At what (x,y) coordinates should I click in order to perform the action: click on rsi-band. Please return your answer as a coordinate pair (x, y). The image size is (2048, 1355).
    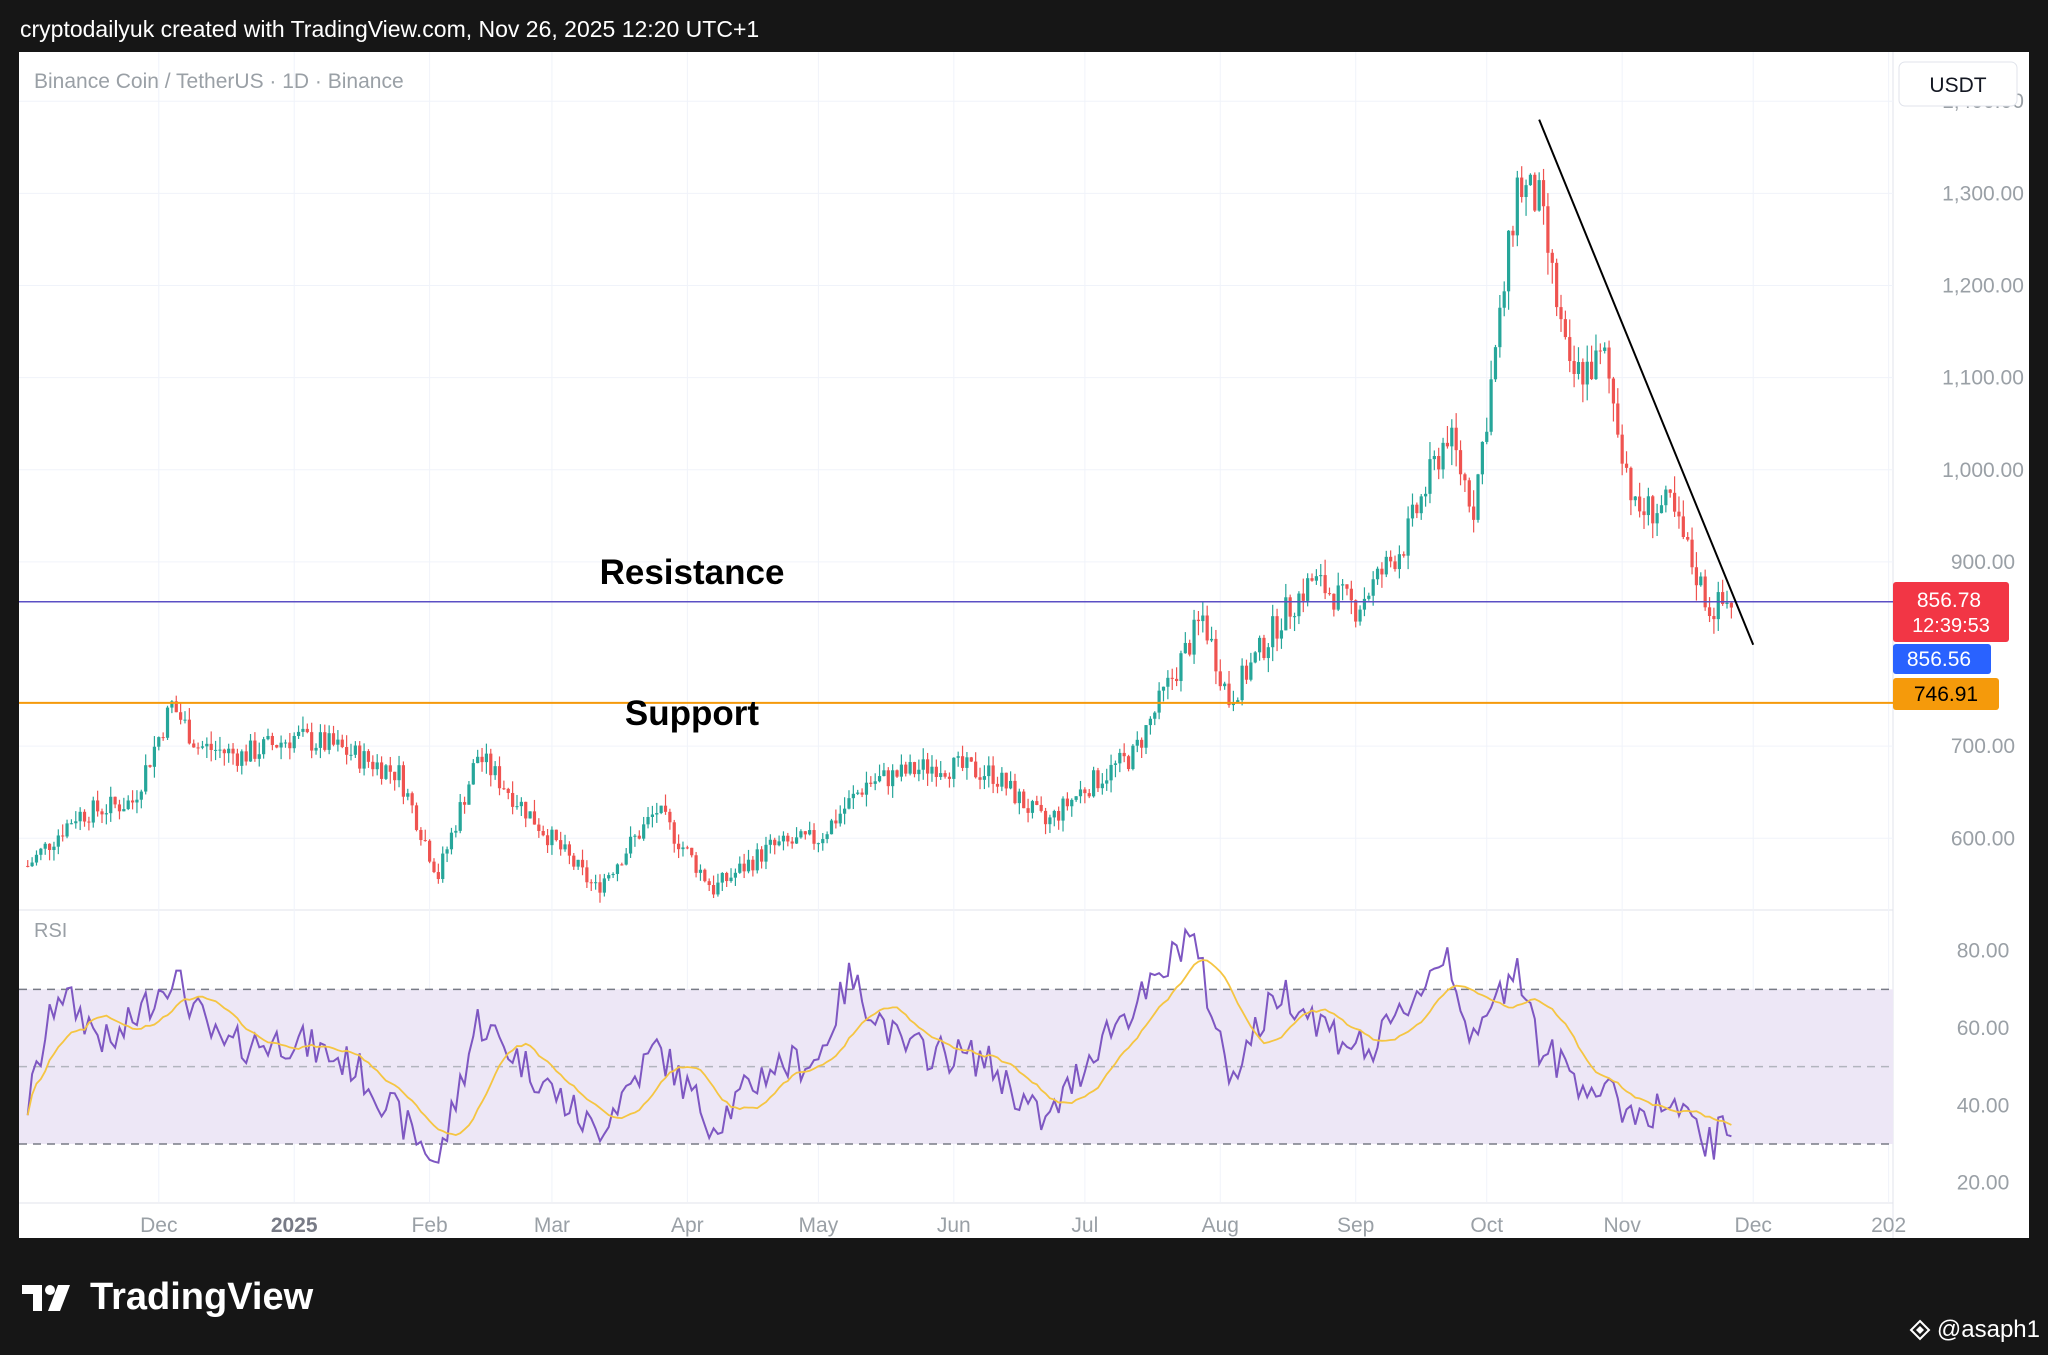
    Looking at the image, I should click on (956, 1066).